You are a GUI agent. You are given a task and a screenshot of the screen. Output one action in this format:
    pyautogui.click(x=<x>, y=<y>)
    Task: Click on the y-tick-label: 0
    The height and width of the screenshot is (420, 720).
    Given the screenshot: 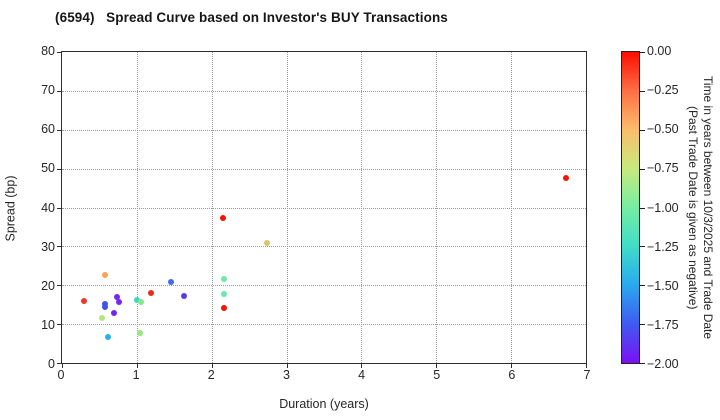 What is the action you would take?
    pyautogui.click(x=51, y=364)
    